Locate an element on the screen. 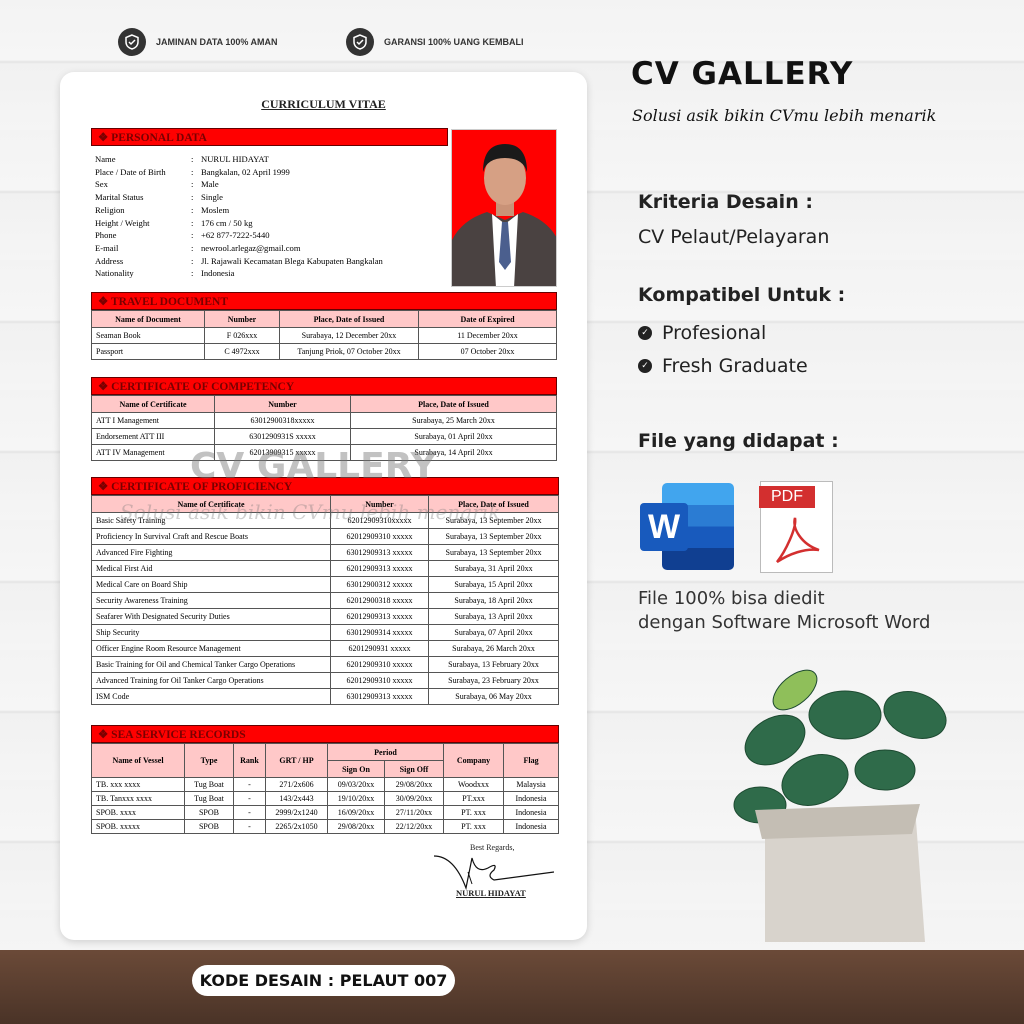 This screenshot has width=1024, height=1024. watermark-tagline: Solusi asik bikin CVmu lebih menarik is located at coordinates (310, 512).